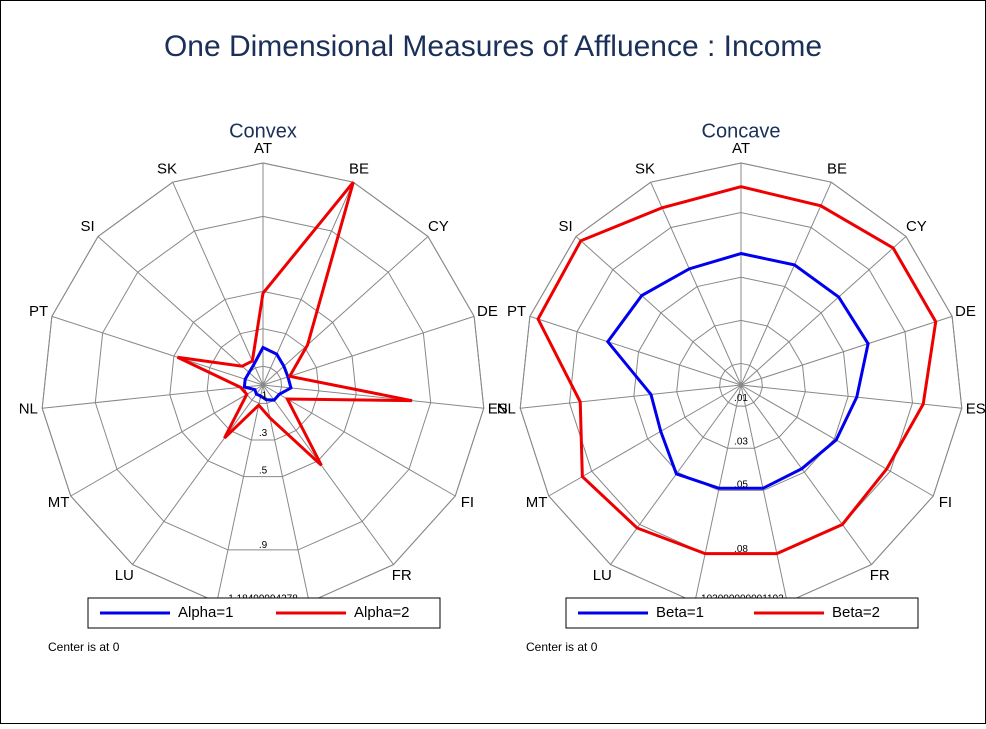 The height and width of the screenshot is (729, 986). What do you see at coordinates (263, 395) in the screenshot?
I see `ring-label: .1` at bounding box center [263, 395].